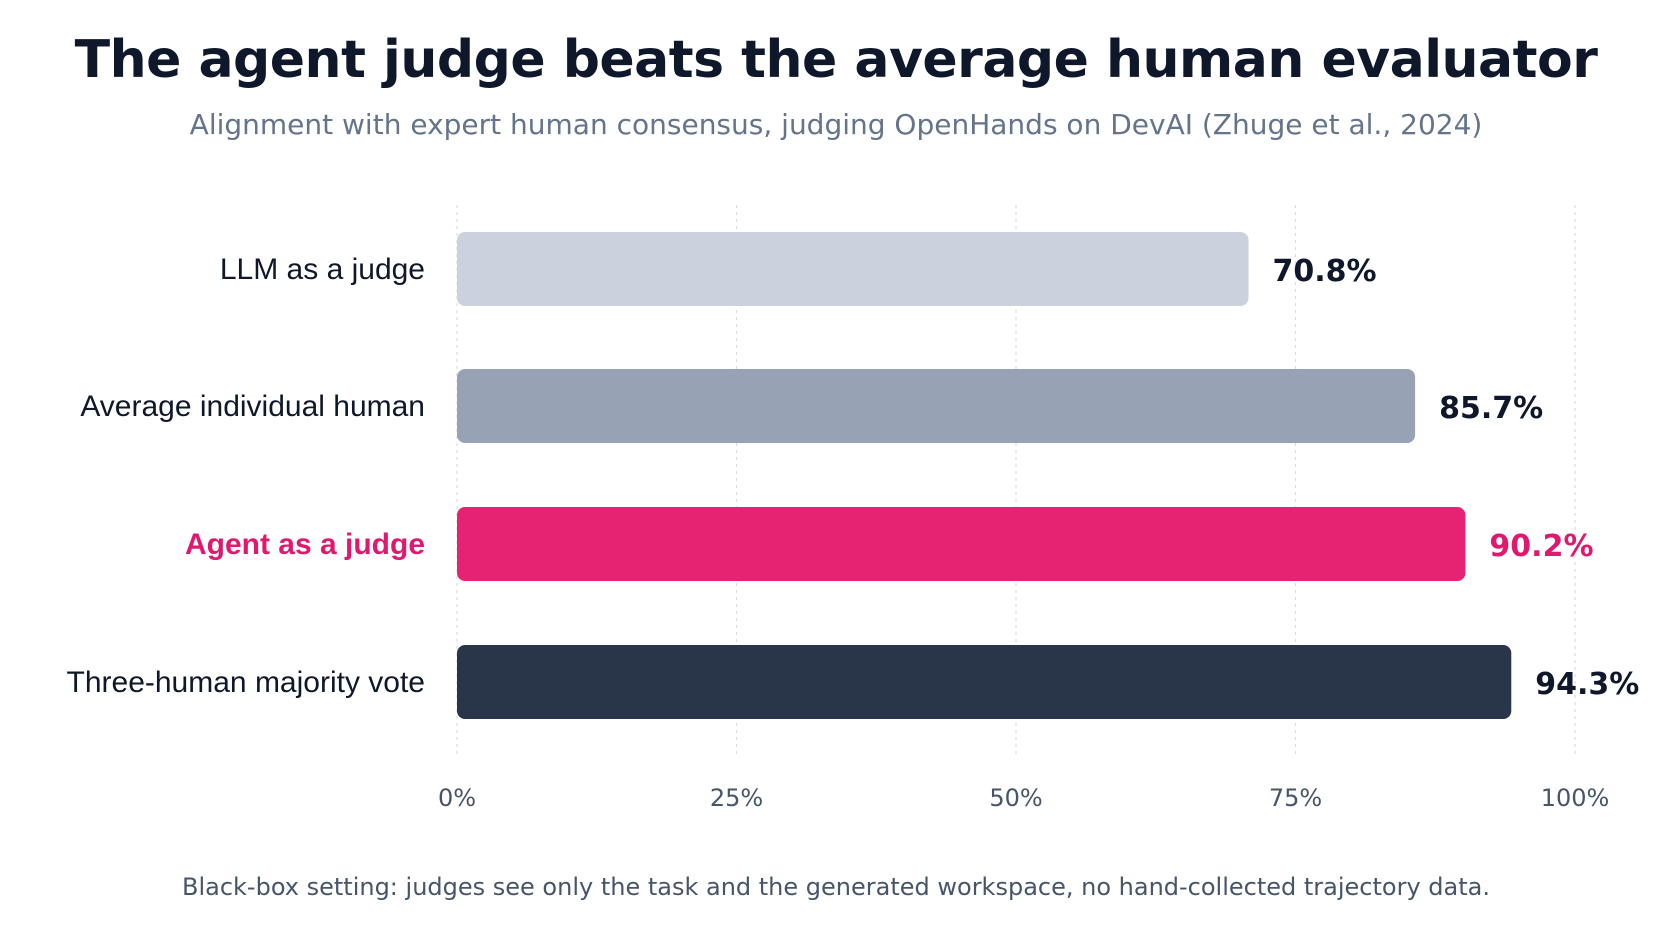 This screenshot has width=1672, height=941. What do you see at coordinates (1325, 271) in the screenshot?
I see `value-label: 70.8%` at bounding box center [1325, 271].